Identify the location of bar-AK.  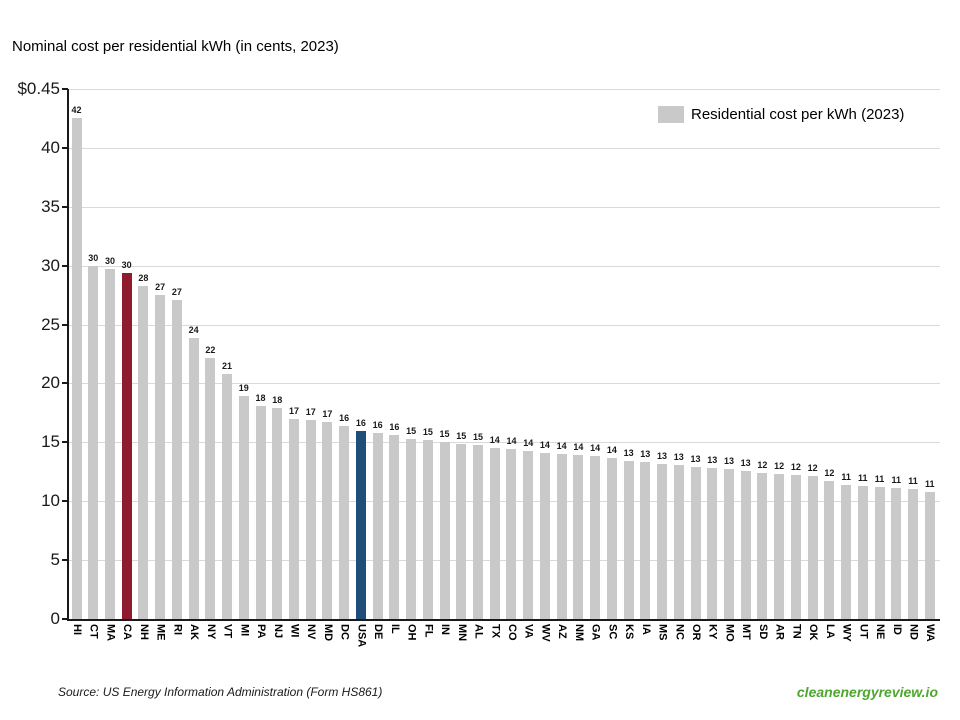
(193, 478).